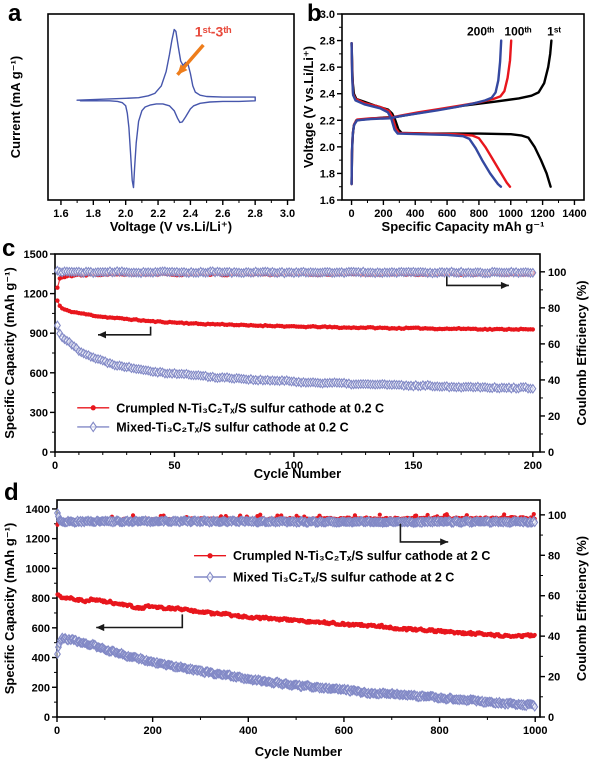 The image size is (600, 766). What do you see at coordinates (343, 577) in the screenshot?
I see `legend-mixed-2C: Mixed Ti₃C₂Tₓ/S sulfur cathode at 2 C` at bounding box center [343, 577].